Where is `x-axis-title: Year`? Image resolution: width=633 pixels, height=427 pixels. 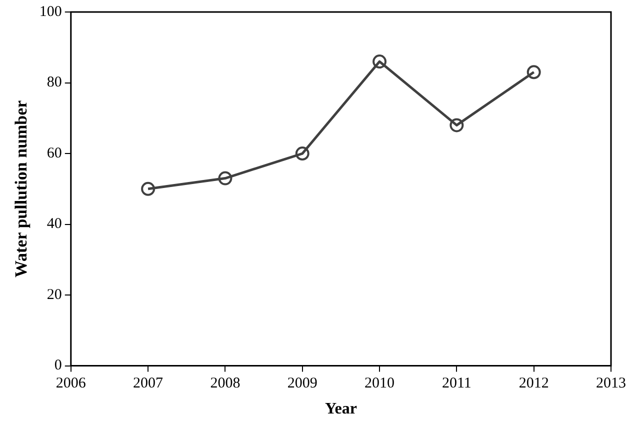
x-axis-title: Year is located at coordinates (340, 409).